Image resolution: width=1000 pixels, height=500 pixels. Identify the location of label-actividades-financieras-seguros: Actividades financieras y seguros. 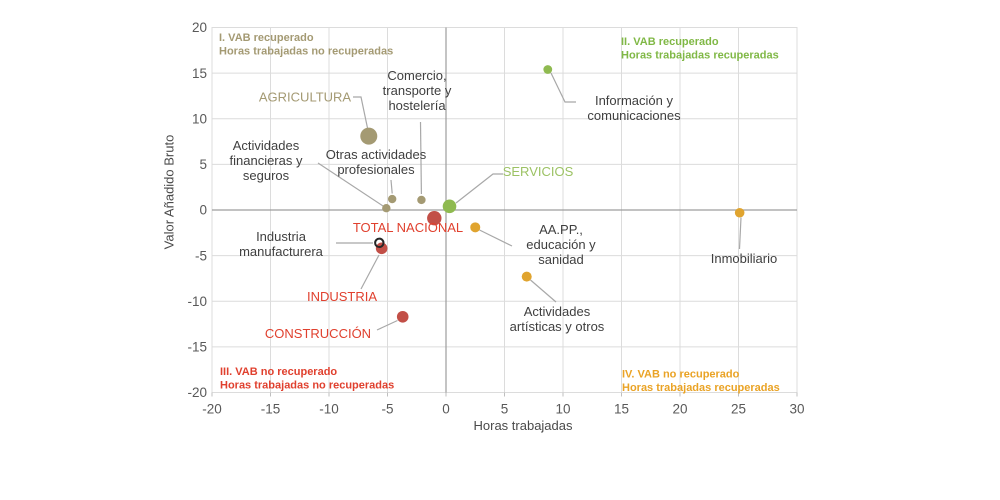
(266, 160).